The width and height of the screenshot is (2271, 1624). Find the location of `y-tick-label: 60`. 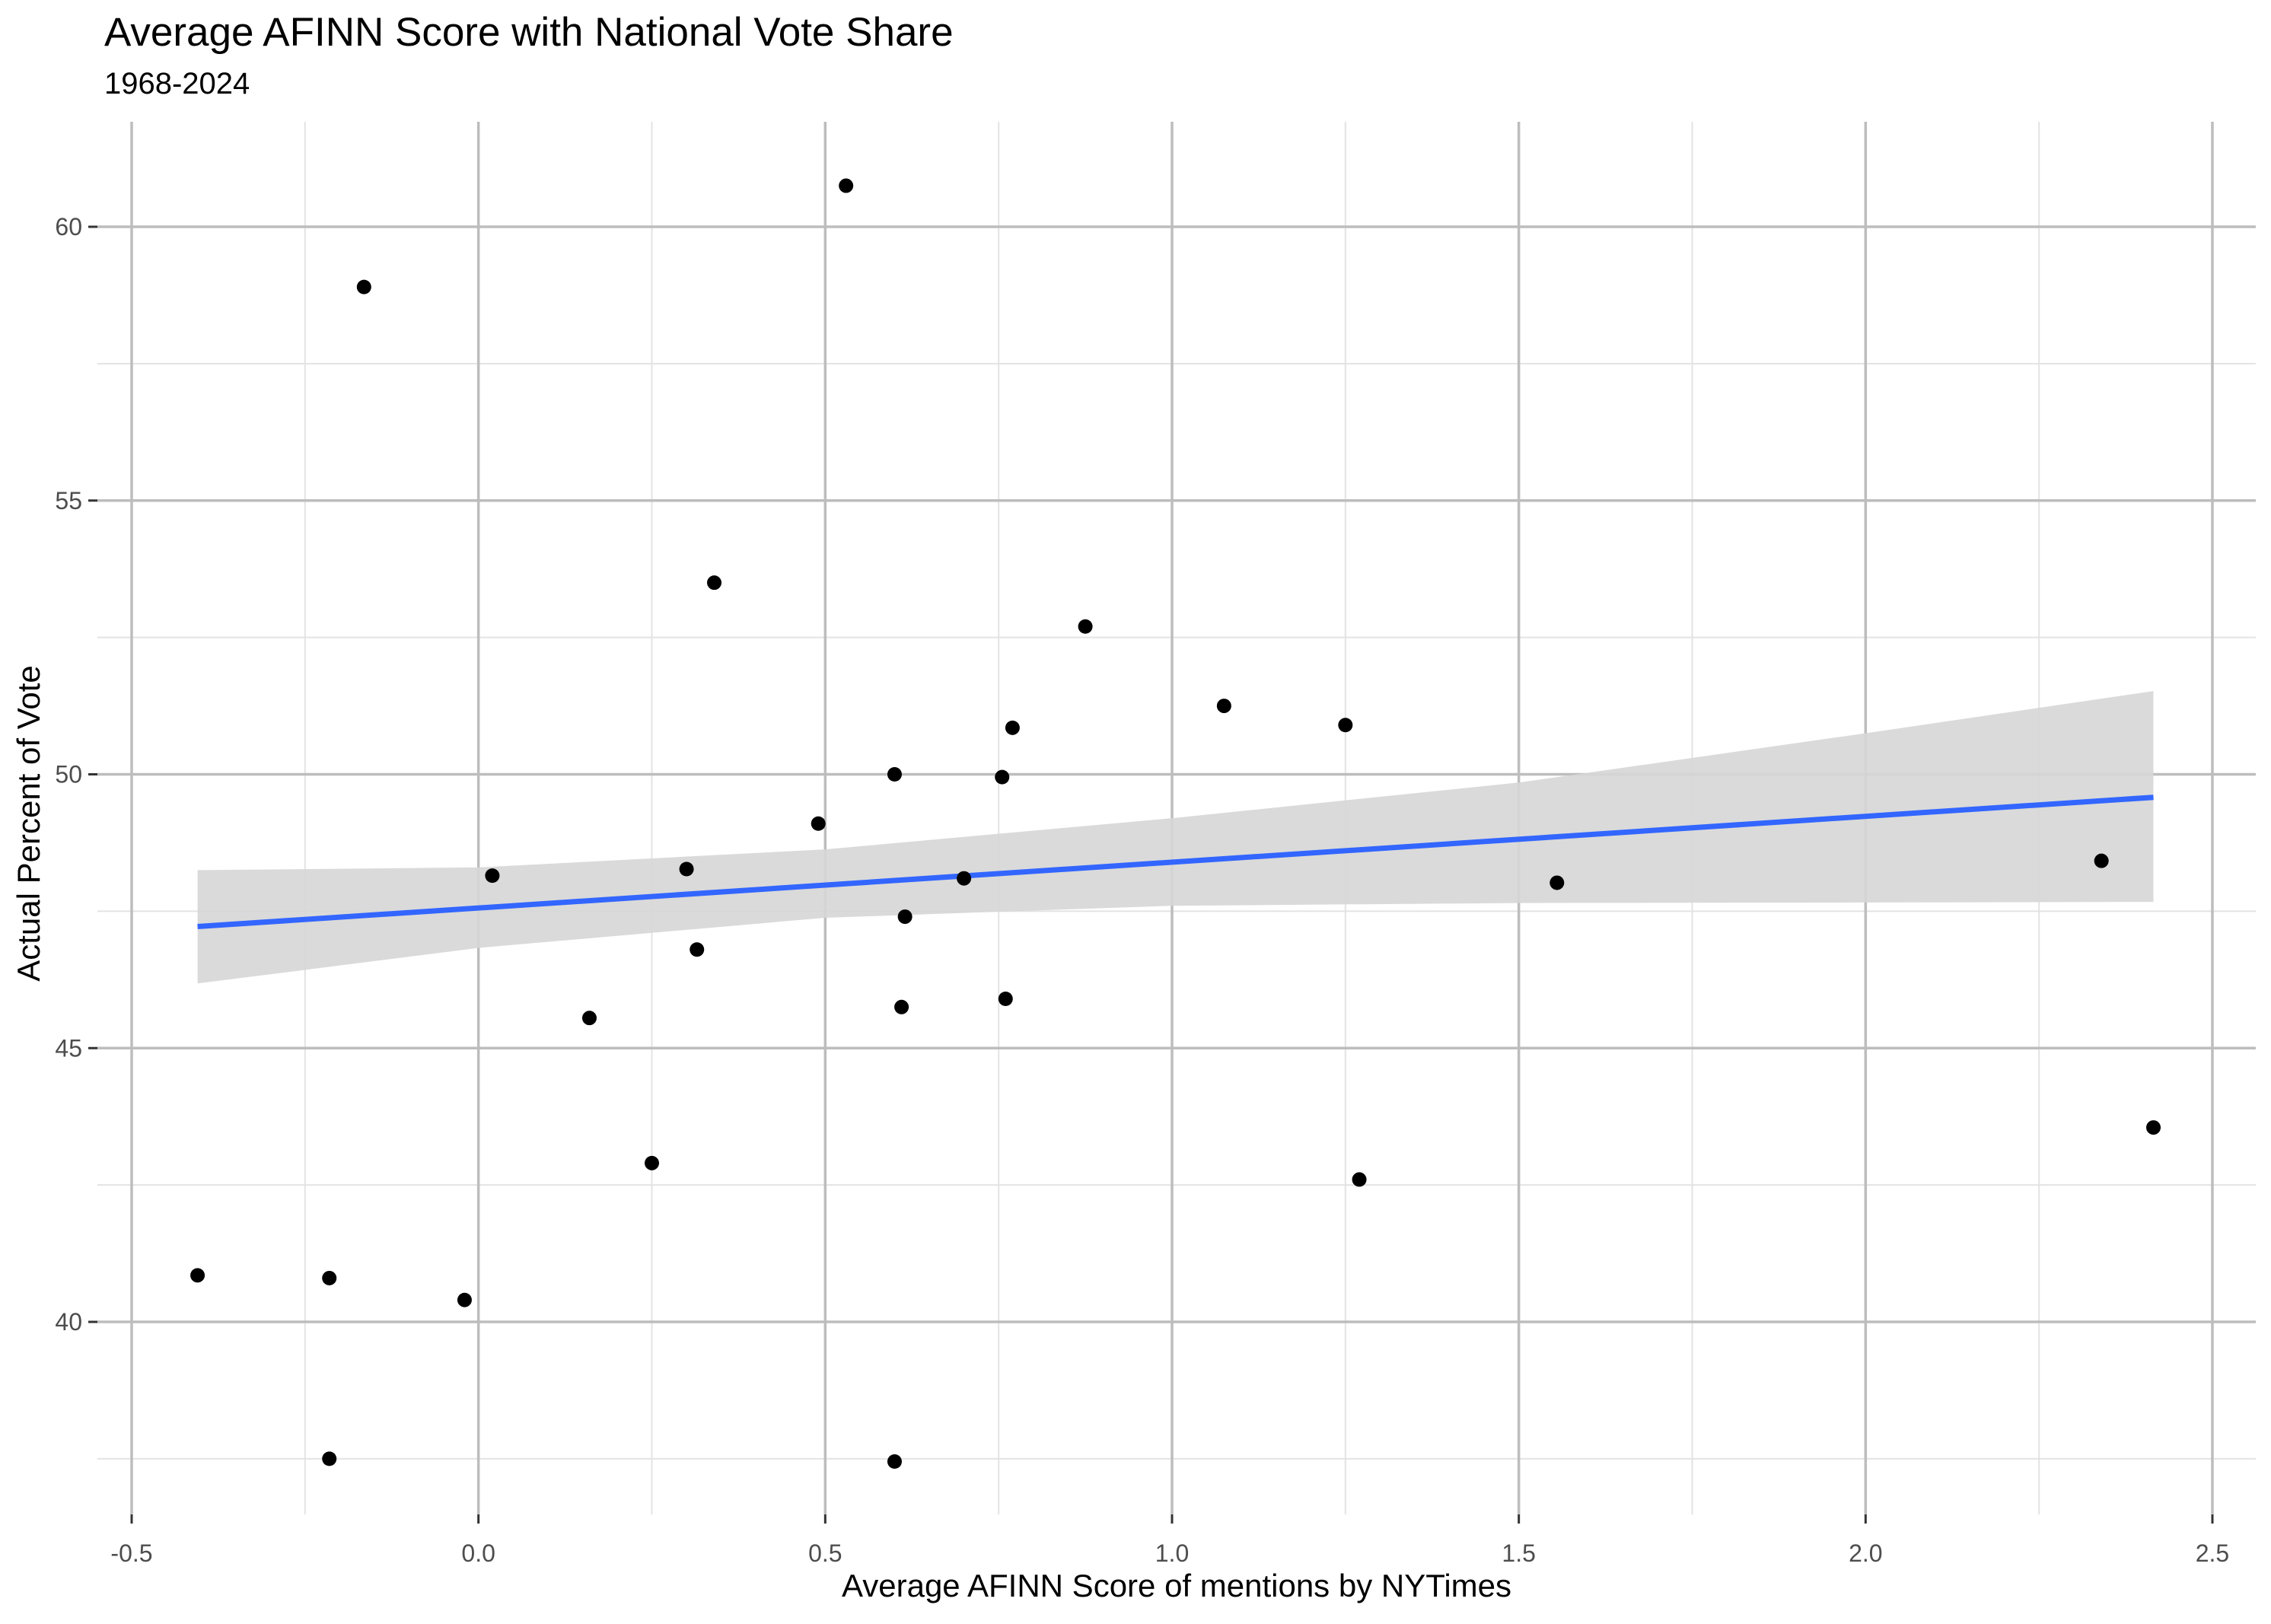

y-tick-label: 60 is located at coordinates (68, 226).